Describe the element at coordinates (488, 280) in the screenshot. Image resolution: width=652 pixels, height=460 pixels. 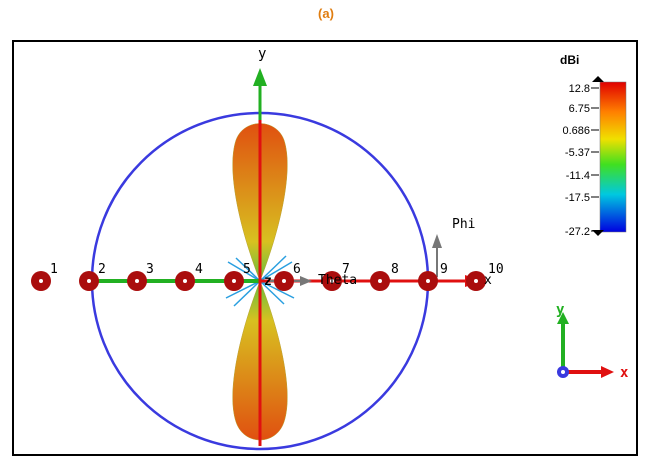
I see `x-axis-label: x` at that location.